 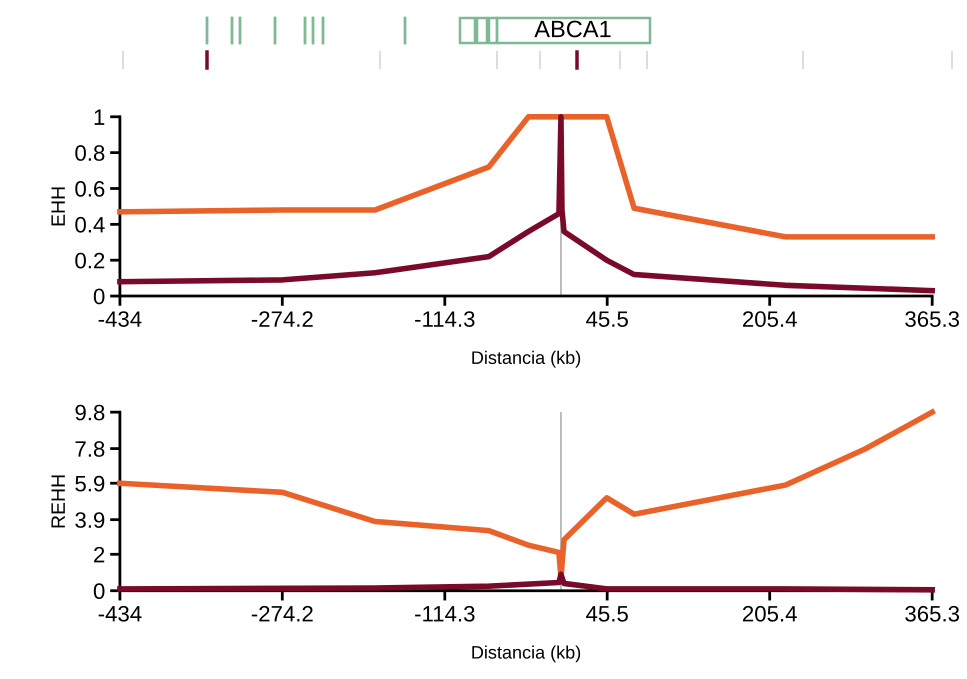 I want to click on y-tick-label: 0.4, so click(x=90, y=224).